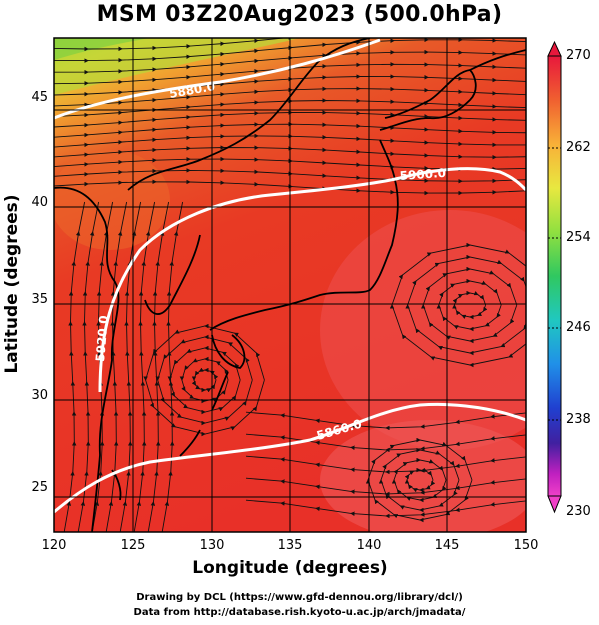 This screenshot has width=599, height=625. What do you see at coordinates (578, 55) in the screenshot?
I see `colorbar-tick-label: 270` at bounding box center [578, 55].